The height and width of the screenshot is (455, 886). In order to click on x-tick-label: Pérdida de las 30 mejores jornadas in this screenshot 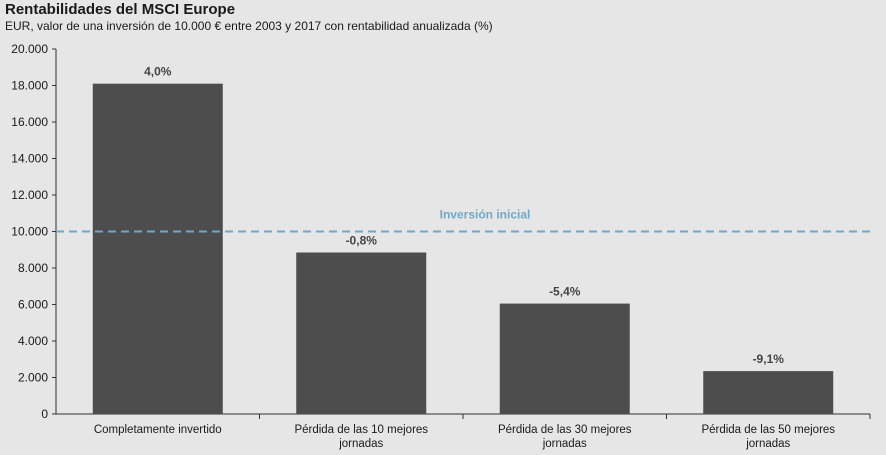, I will do `click(565, 437)`.